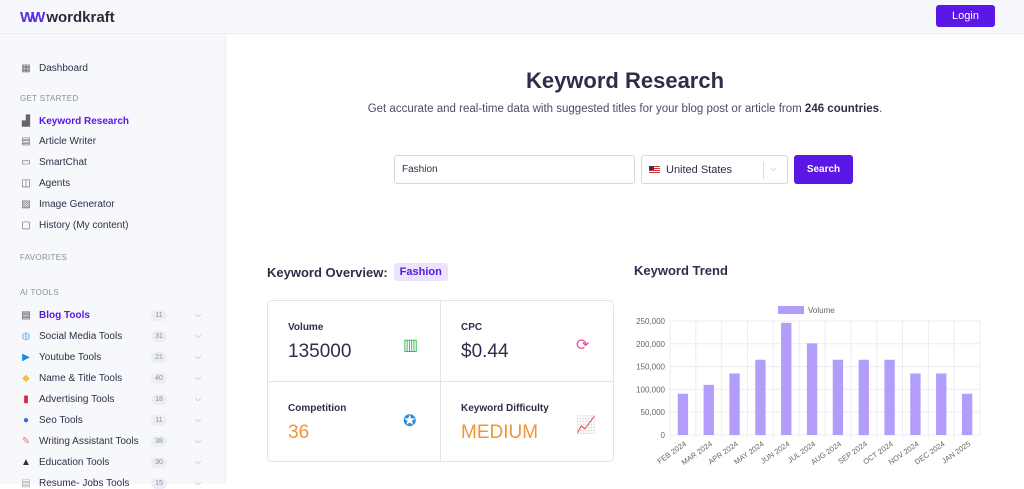 The height and width of the screenshot is (489, 1024). I want to click on count-badge: 11, so click(159, 420).